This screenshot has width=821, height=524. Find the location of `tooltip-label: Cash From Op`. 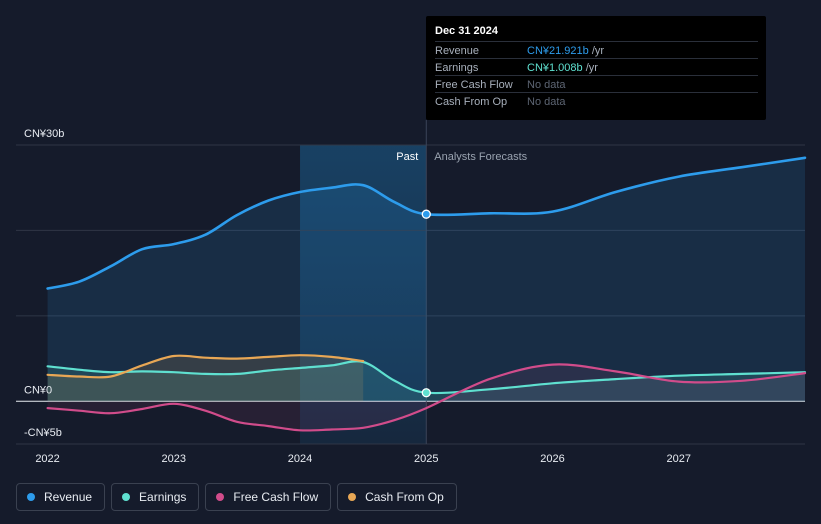

tooltip-label: Cash From Op is located at coordinates (471, 102).